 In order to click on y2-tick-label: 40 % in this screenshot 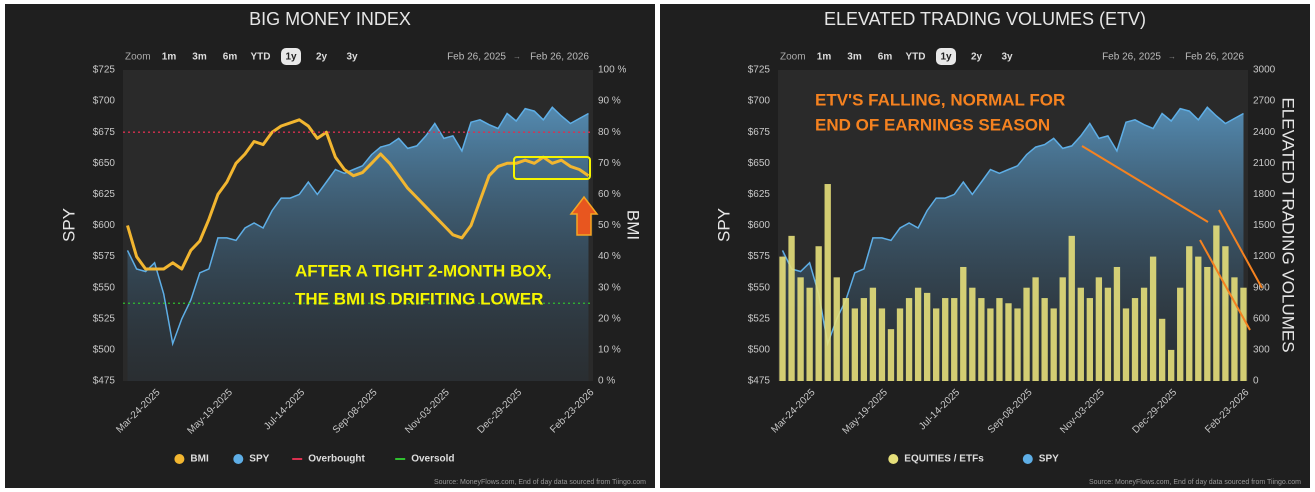, I will do `click(609, 256)`.